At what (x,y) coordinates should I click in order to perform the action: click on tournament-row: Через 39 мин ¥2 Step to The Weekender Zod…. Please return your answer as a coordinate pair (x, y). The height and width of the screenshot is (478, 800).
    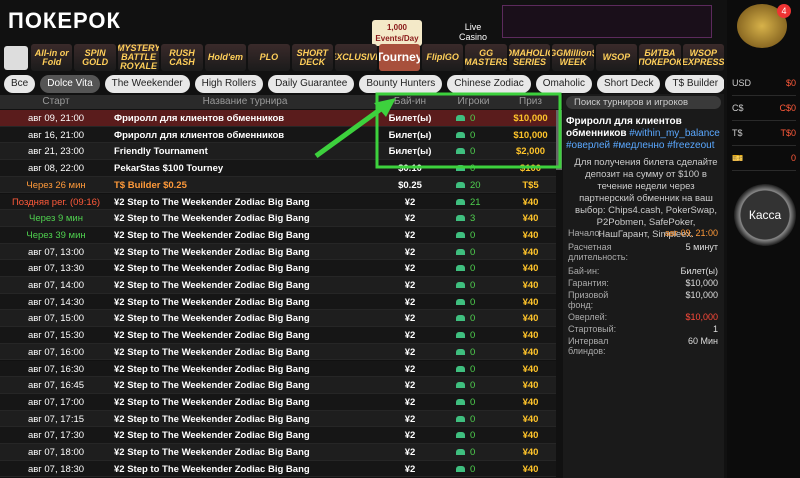
    Looking at the image, I should click on (278, 235).